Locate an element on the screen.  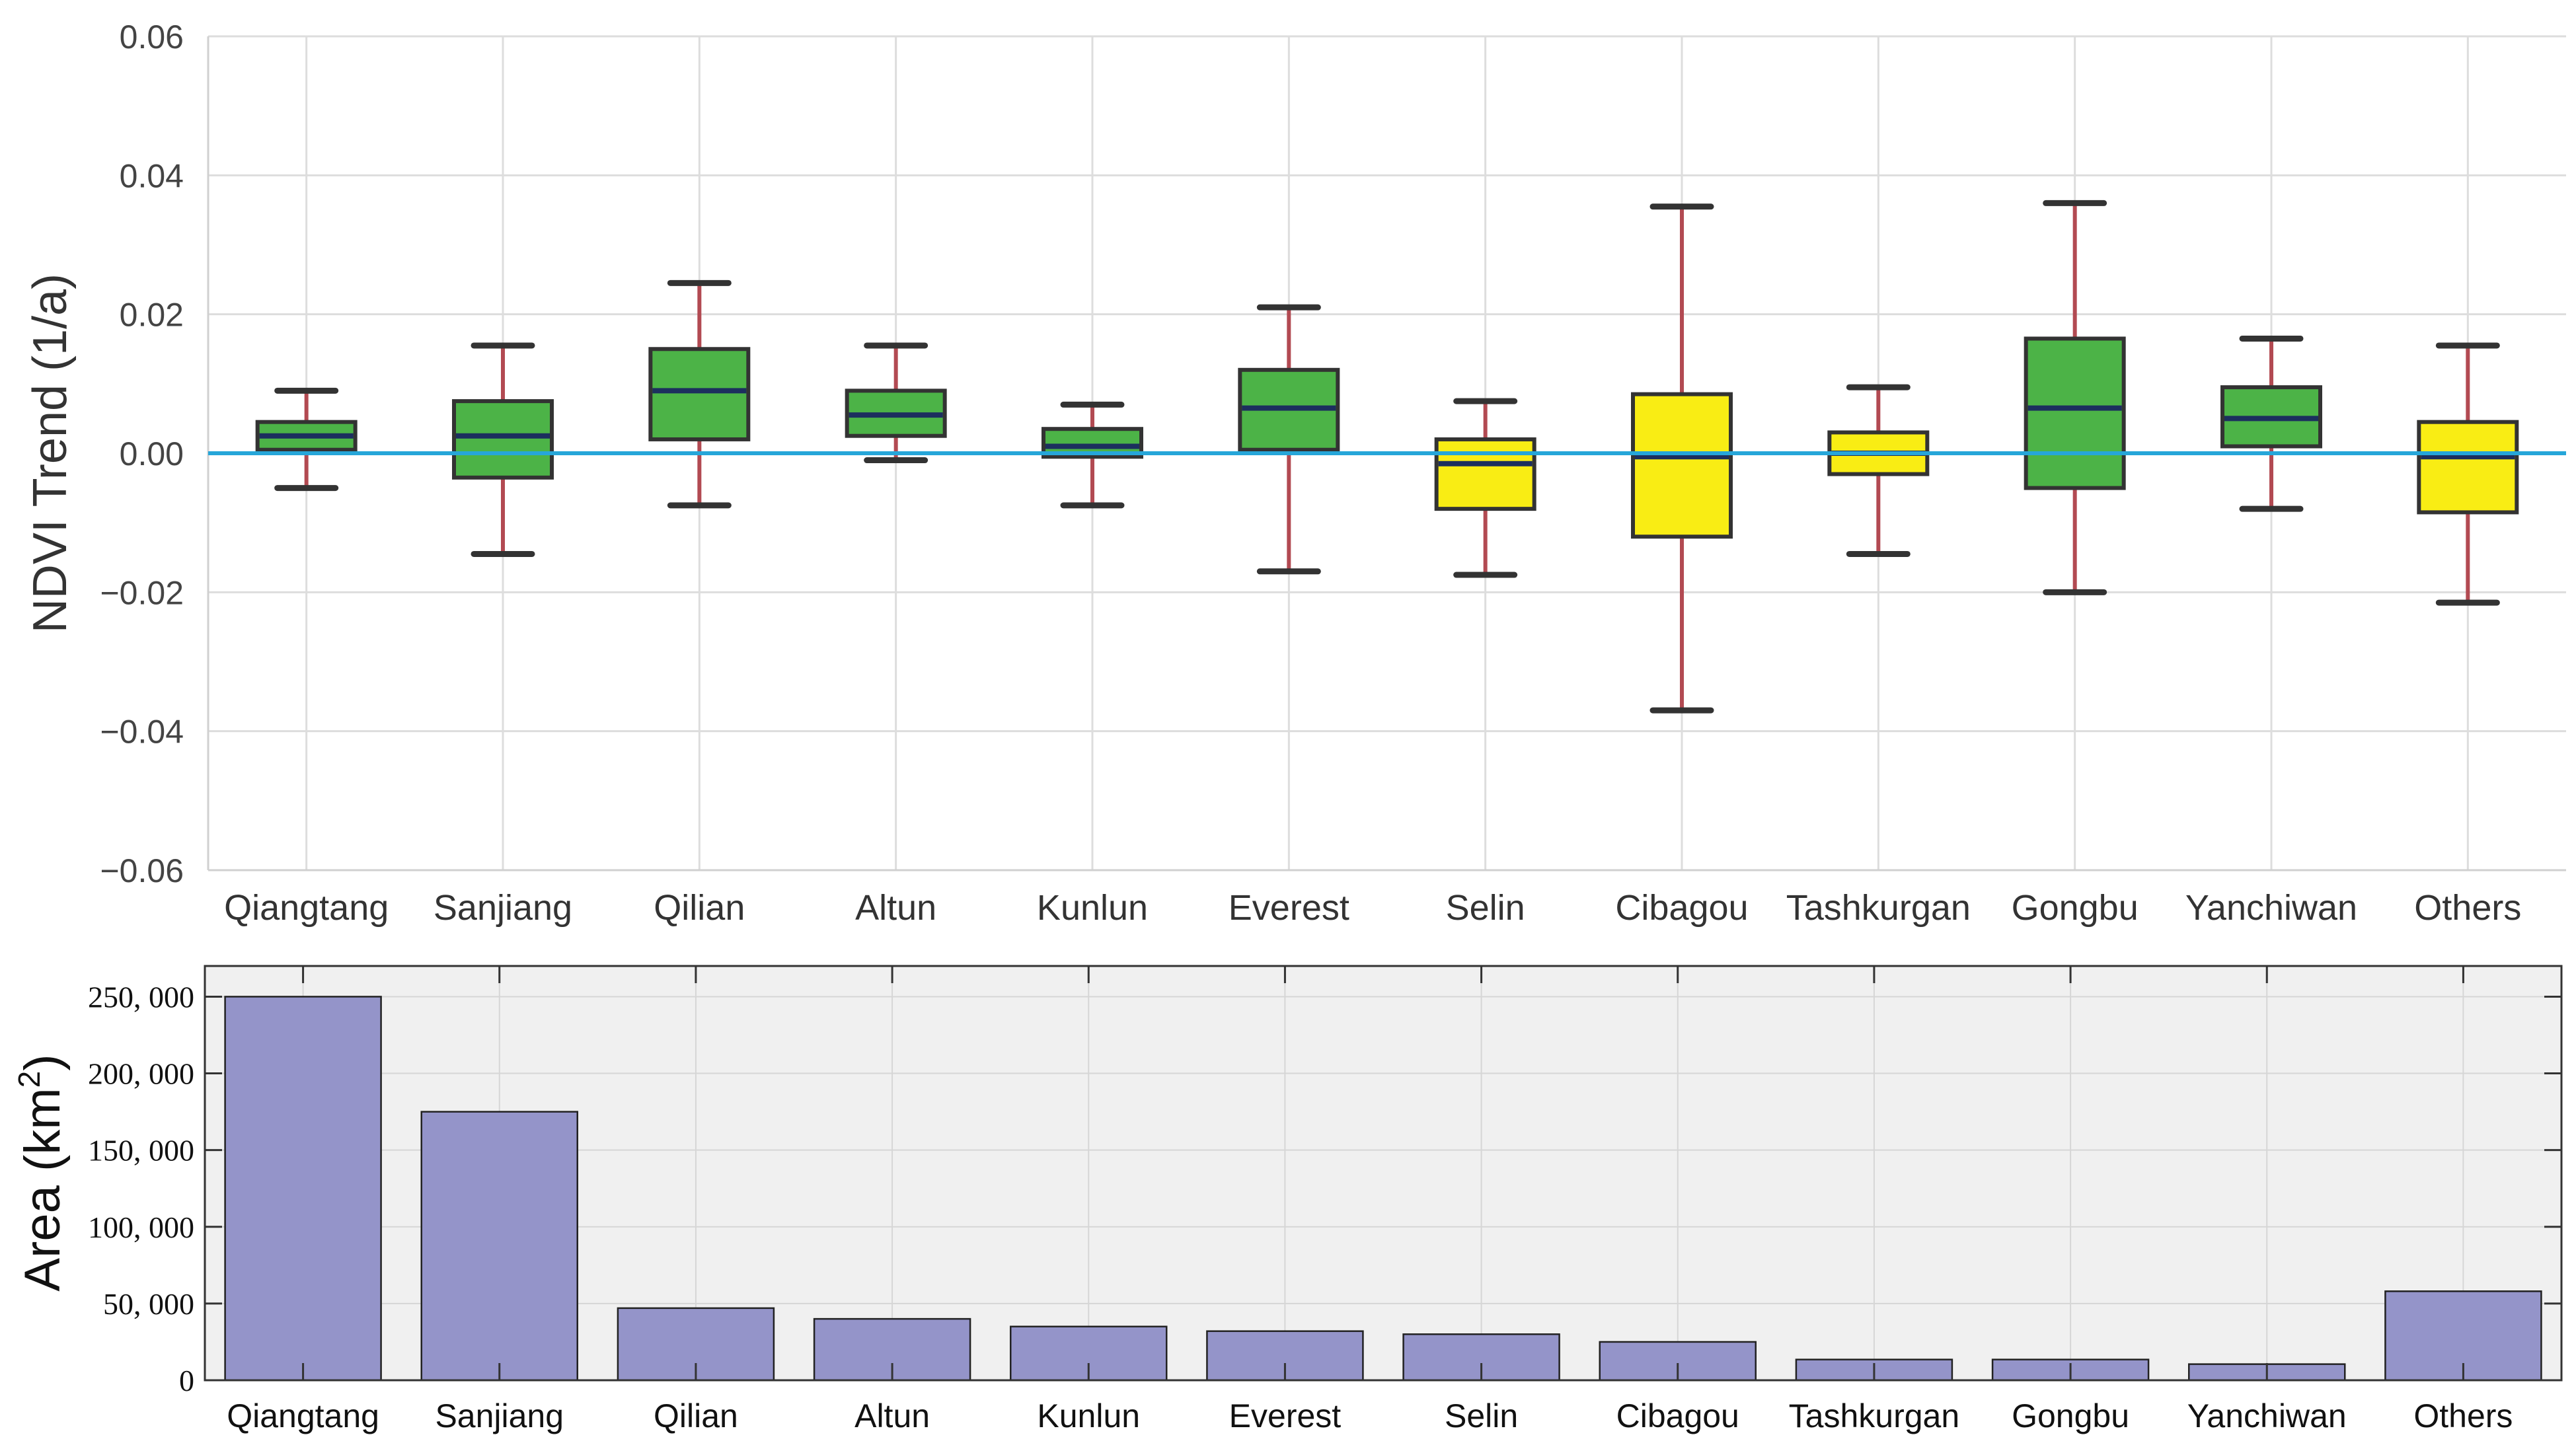
box-y-tick-label: 0.06 is located at coordinates (152, 38).